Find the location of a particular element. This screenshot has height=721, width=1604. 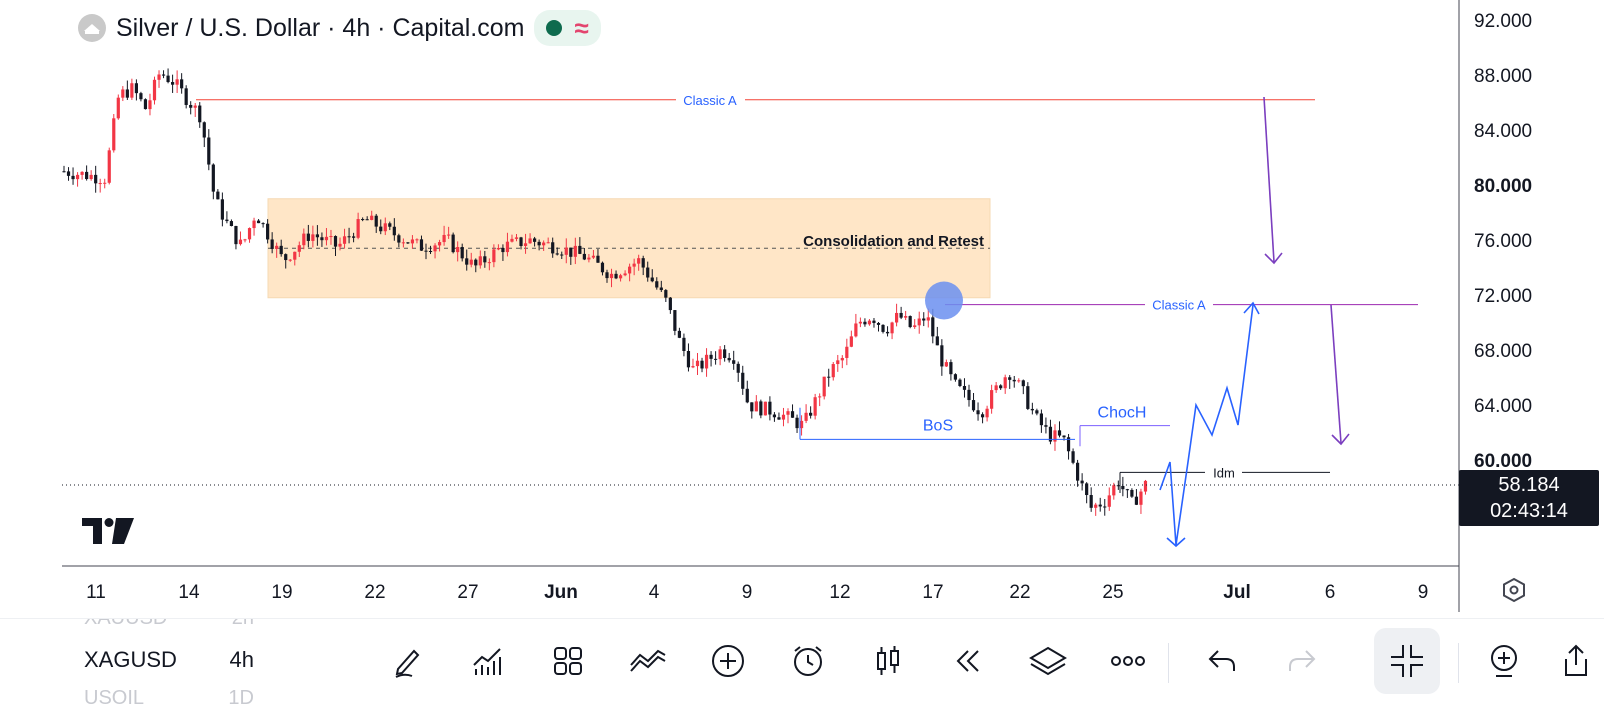

redo-icon is located at coordinates (1302, 660).